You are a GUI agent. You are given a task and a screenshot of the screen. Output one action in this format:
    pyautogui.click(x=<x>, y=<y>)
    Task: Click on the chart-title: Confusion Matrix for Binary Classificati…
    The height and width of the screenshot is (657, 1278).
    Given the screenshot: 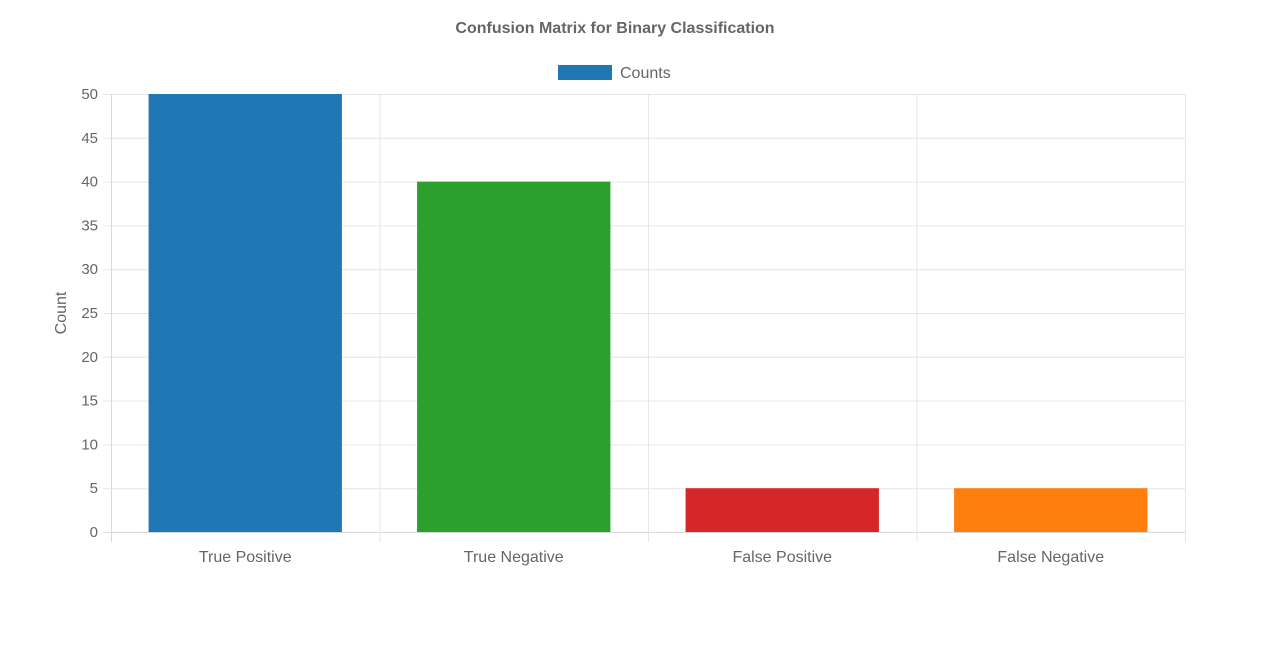 What is the action you would take?
    pyautogui.click(x=614, y=28)
    